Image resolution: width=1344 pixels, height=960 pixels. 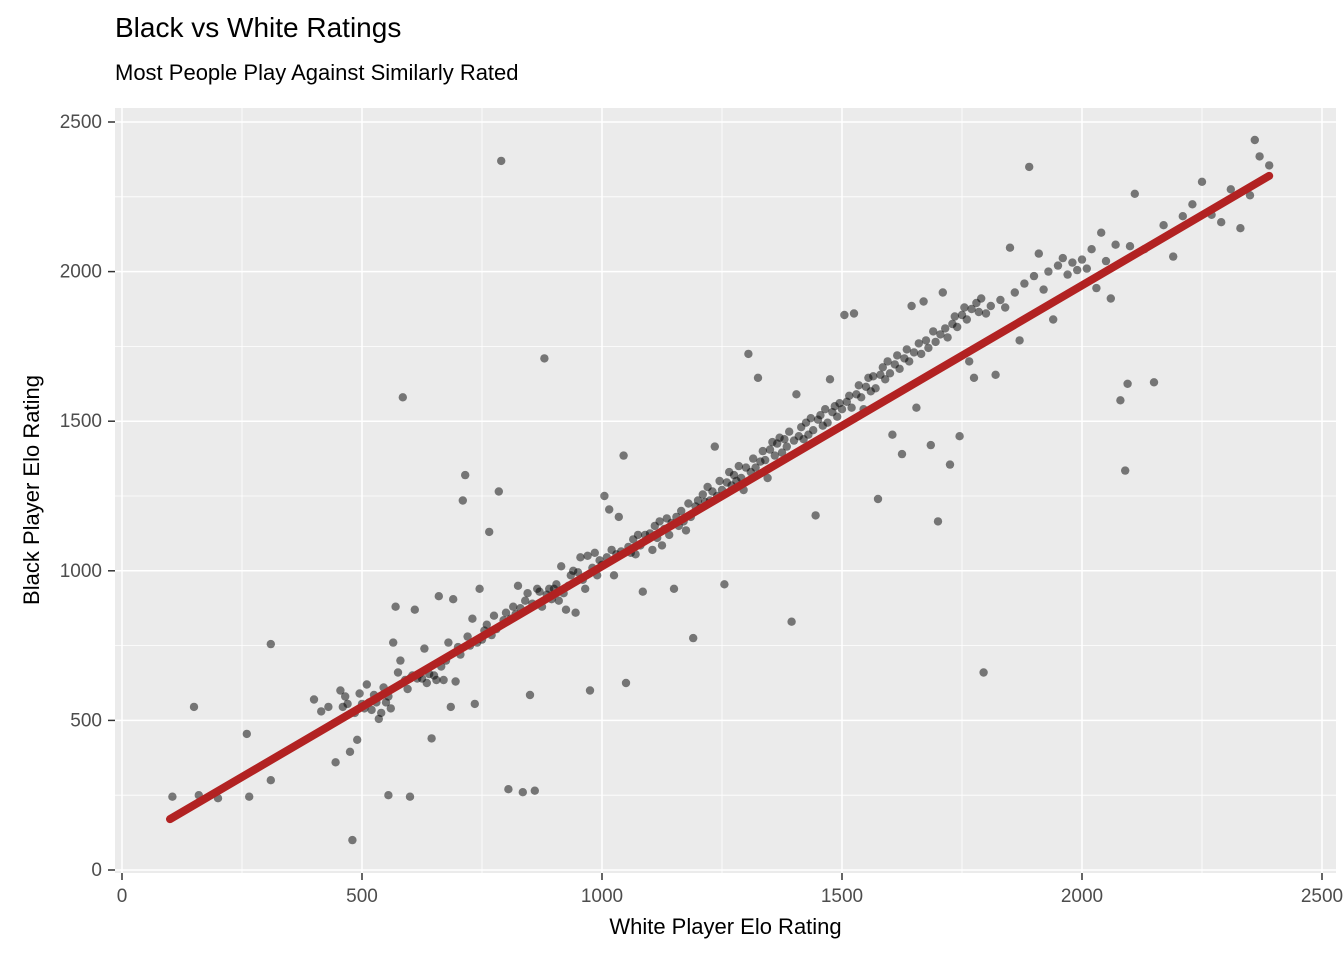 I want to click on x-tick-label: 2500, so click(x=1322, y=896).